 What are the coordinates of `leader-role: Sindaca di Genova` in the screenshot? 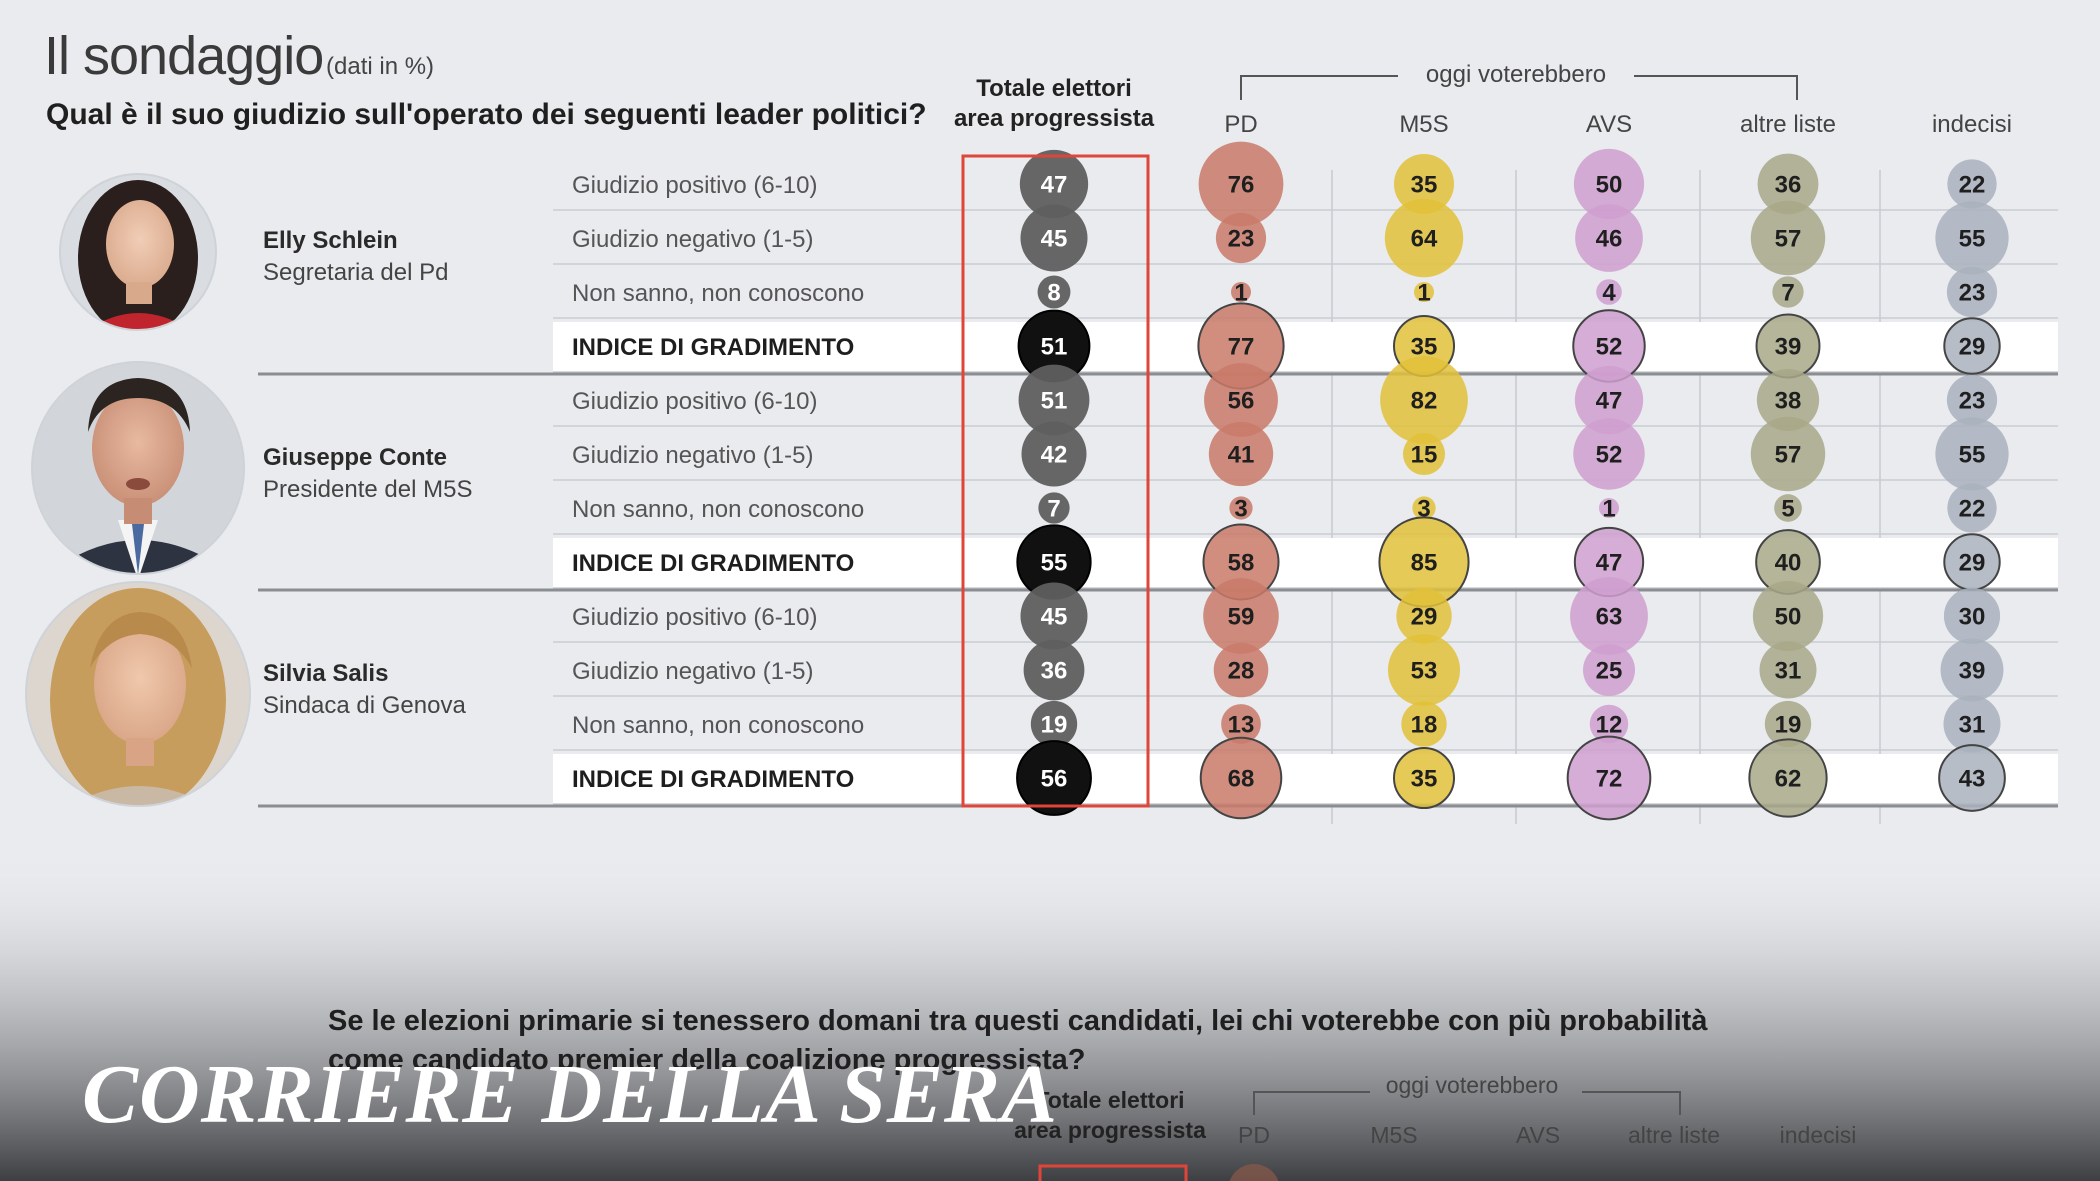 It's located at (364, 705).